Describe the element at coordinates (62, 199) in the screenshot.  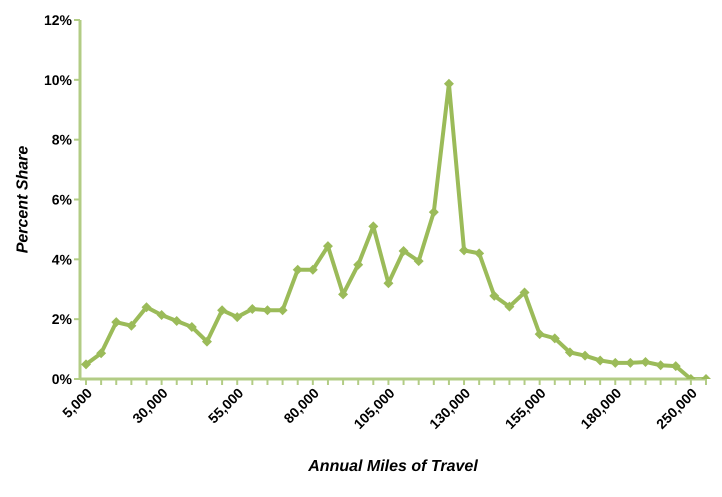
I see `y-tick-label: 6%` at that location.